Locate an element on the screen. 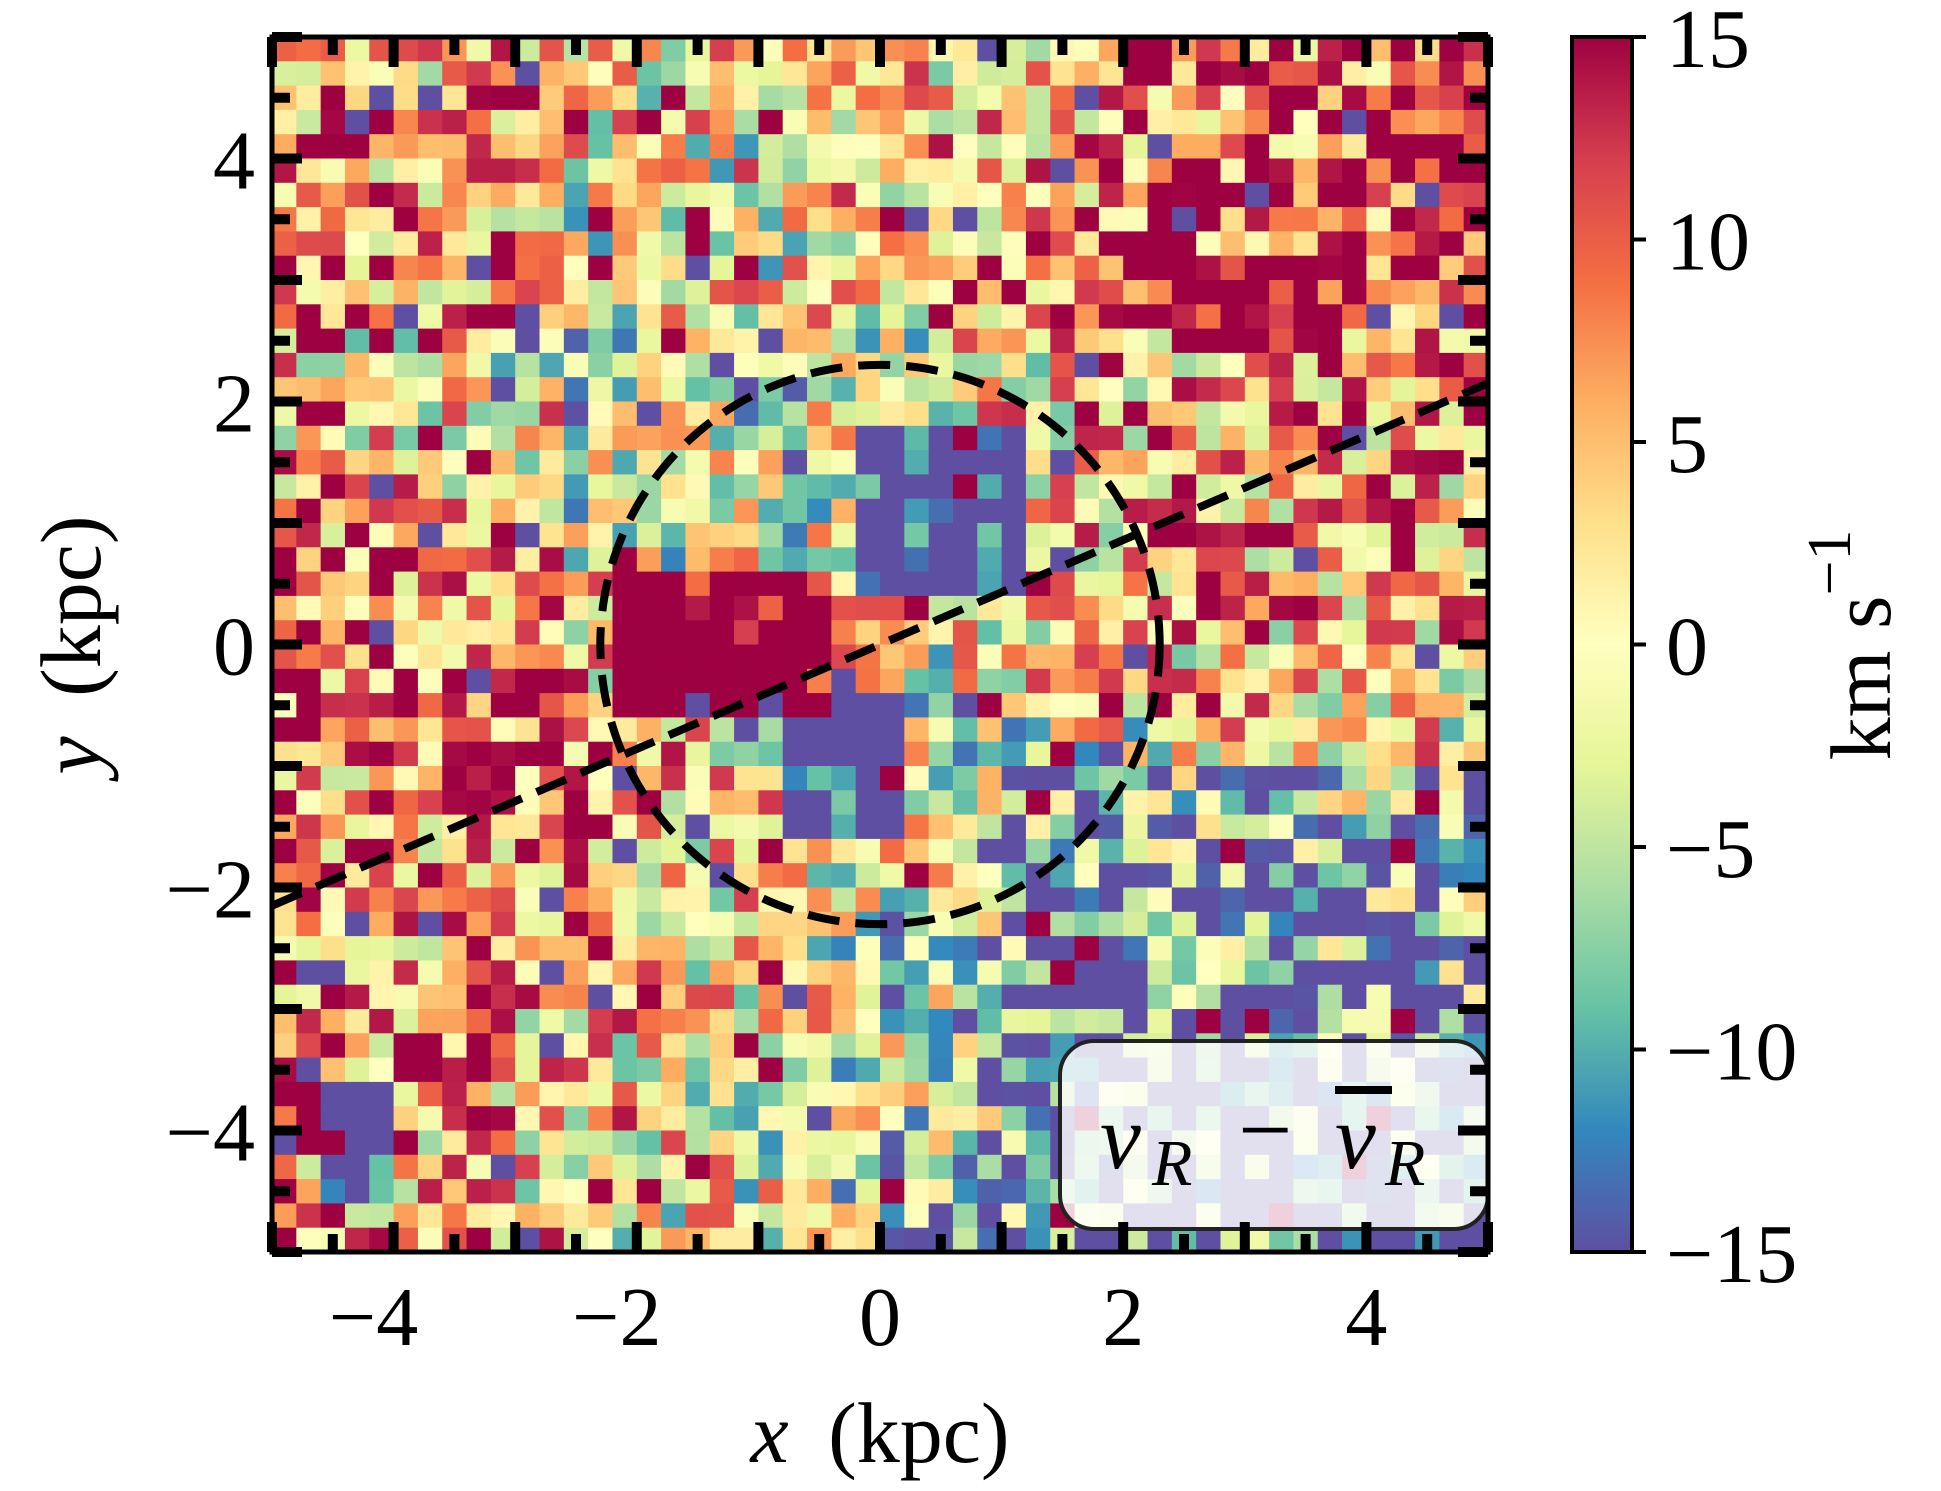  x-axis-unit: (kpc) is located at coordinates (918, 1433).